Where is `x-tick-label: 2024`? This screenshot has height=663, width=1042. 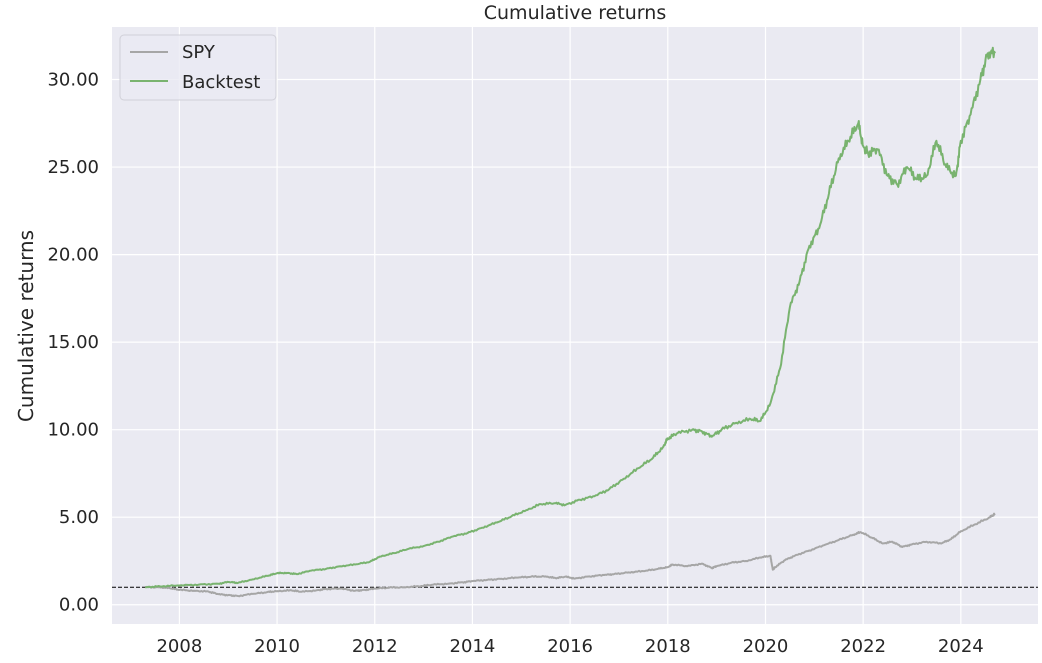 x-tick-label: 2024 is located at coordinates (961, 646).